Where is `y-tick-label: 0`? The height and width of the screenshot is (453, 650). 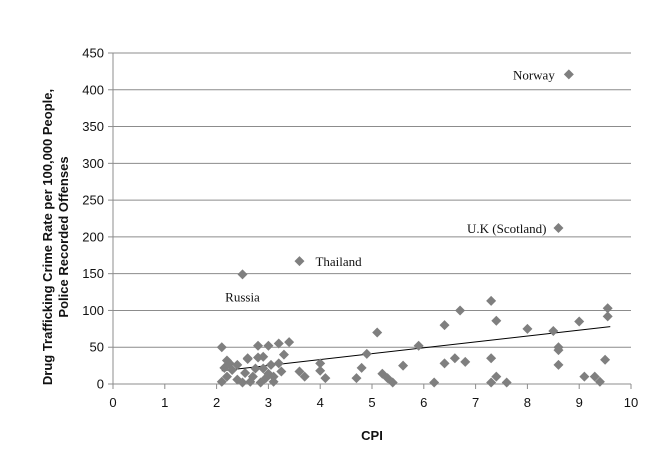 y-tick-label: 0 is located at coordinates (100, 384).